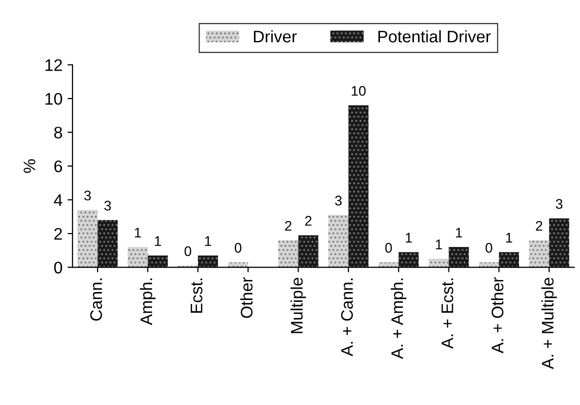 The height and width of the screenshot is (405, 580). Describe the element at coordinates (359, 91) in the screenshot. I see `data-label: 10` at that location.